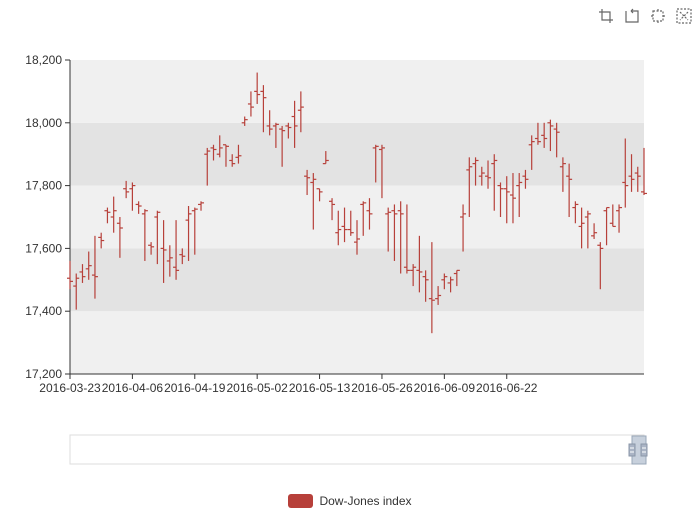 The height and width of the screenshot is (525, 700). Describe the element at coordinates (43, 186) in the screenshot. I see `y-tick-label: 17,800` at that location.